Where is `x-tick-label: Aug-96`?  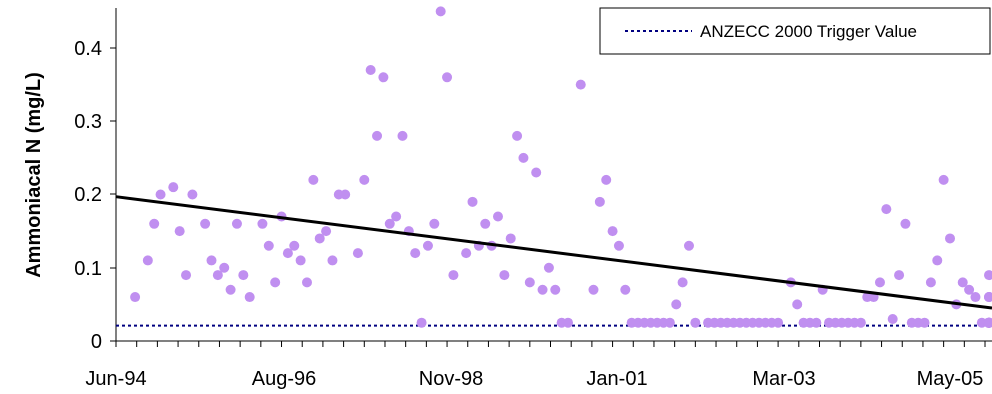
x-tick-label: Aug-96 is located at coordinates (284, 379).